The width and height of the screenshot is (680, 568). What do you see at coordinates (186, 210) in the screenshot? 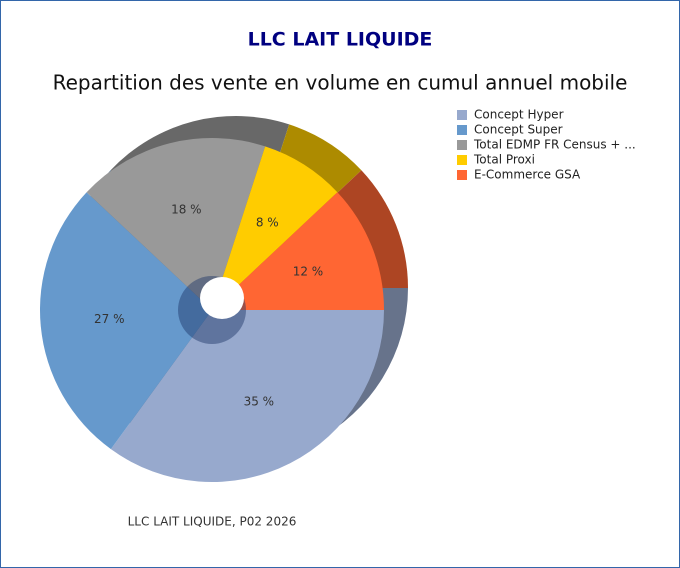
I see `data-label: 18 %` at bounding box center [186, 210].